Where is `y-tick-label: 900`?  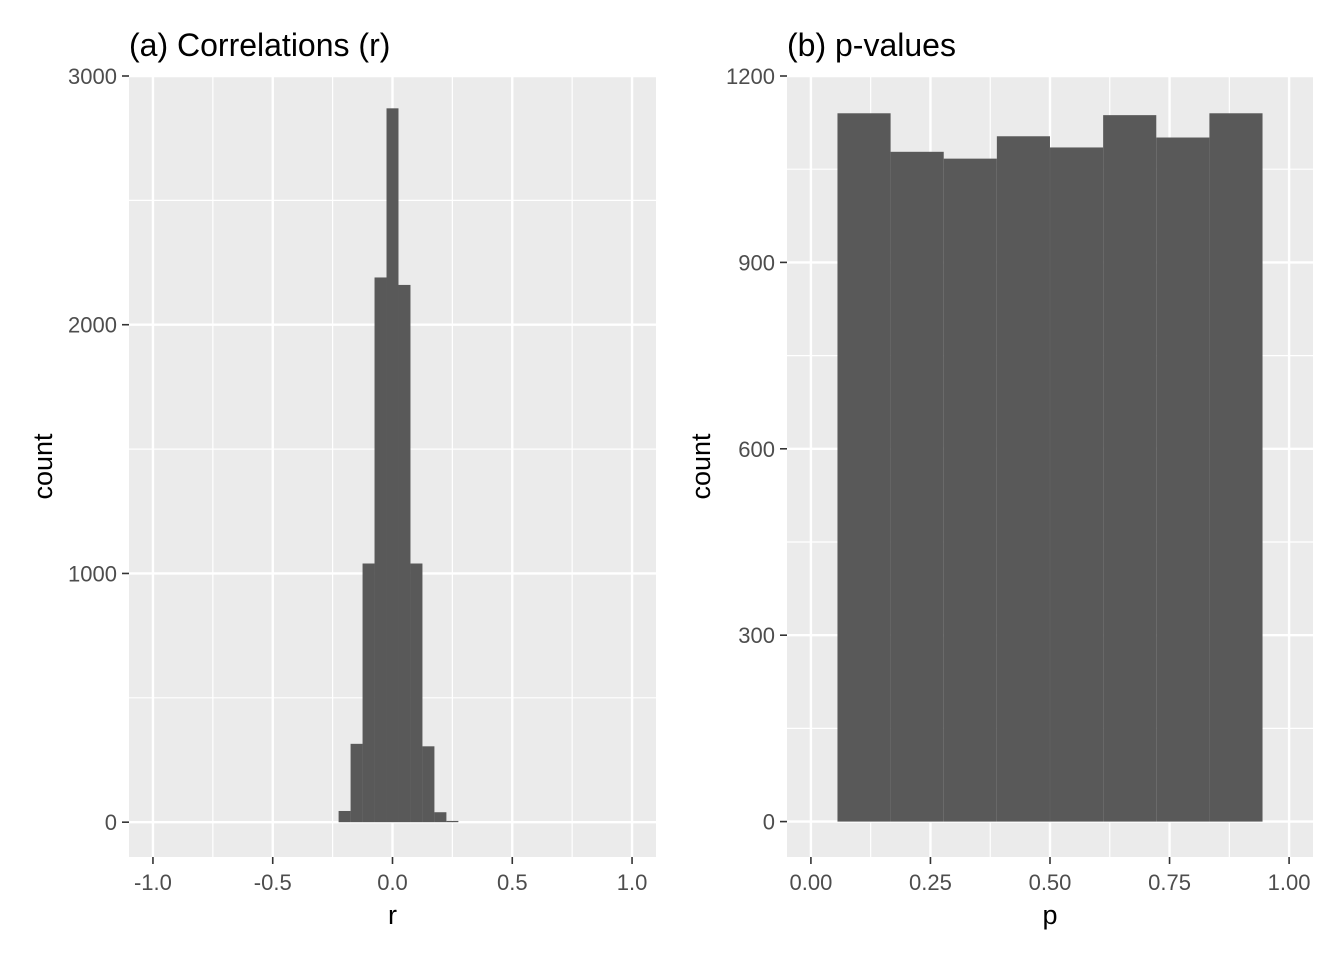 y-tick-label: 900 is located at coordinates (756, 262).